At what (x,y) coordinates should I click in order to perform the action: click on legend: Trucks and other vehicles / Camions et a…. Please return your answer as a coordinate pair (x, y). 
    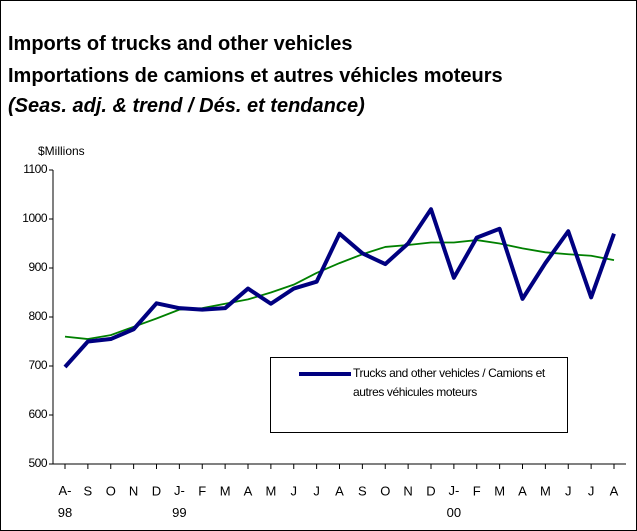
    Looking at the image, I should click on (419, 395).